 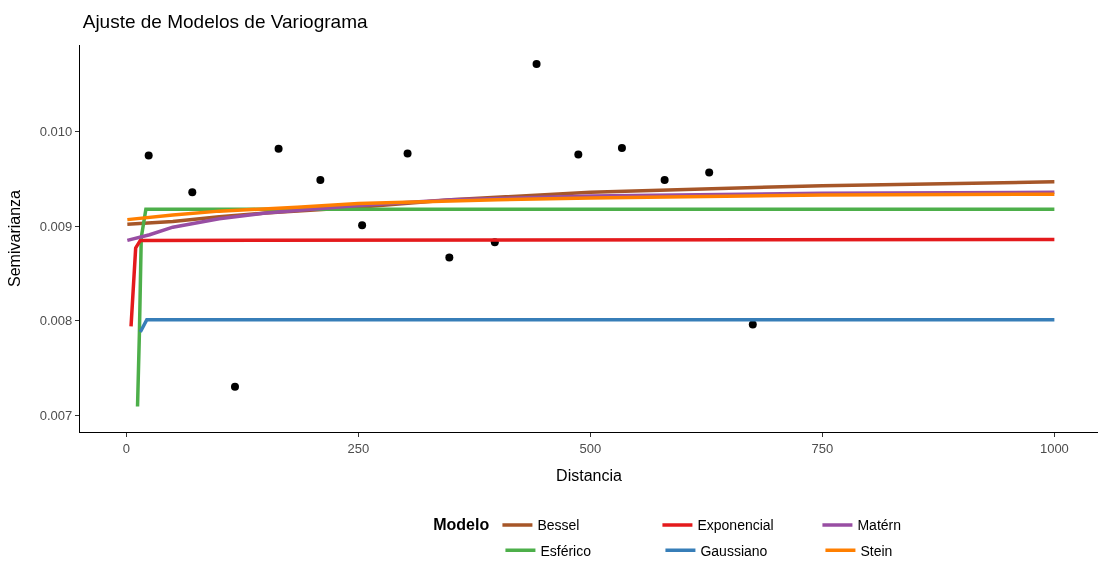 I want to click on y-axis-title: Semivarianza, so click(x=14, y=238).